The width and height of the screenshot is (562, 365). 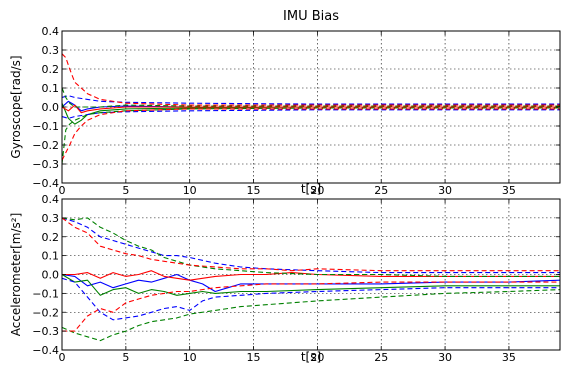 What do you see at coordinates (16, 275) in the screenshot?
I see `y-axis-label: Accelerometer[m/s²]` at bounding box center [16, 275].